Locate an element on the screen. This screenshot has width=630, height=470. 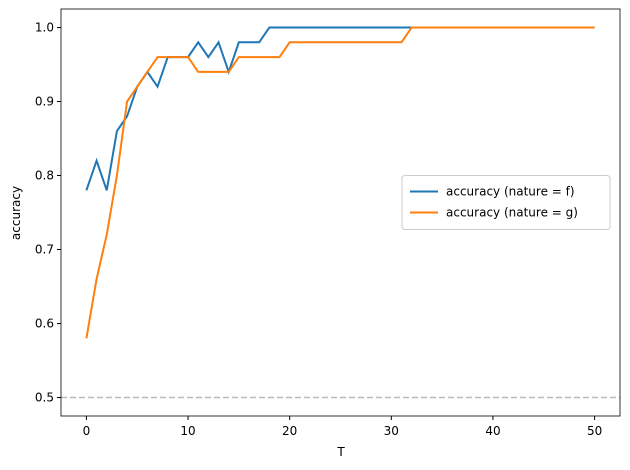
y-tick-label: 1.0 is located at coordinates (44, 28).